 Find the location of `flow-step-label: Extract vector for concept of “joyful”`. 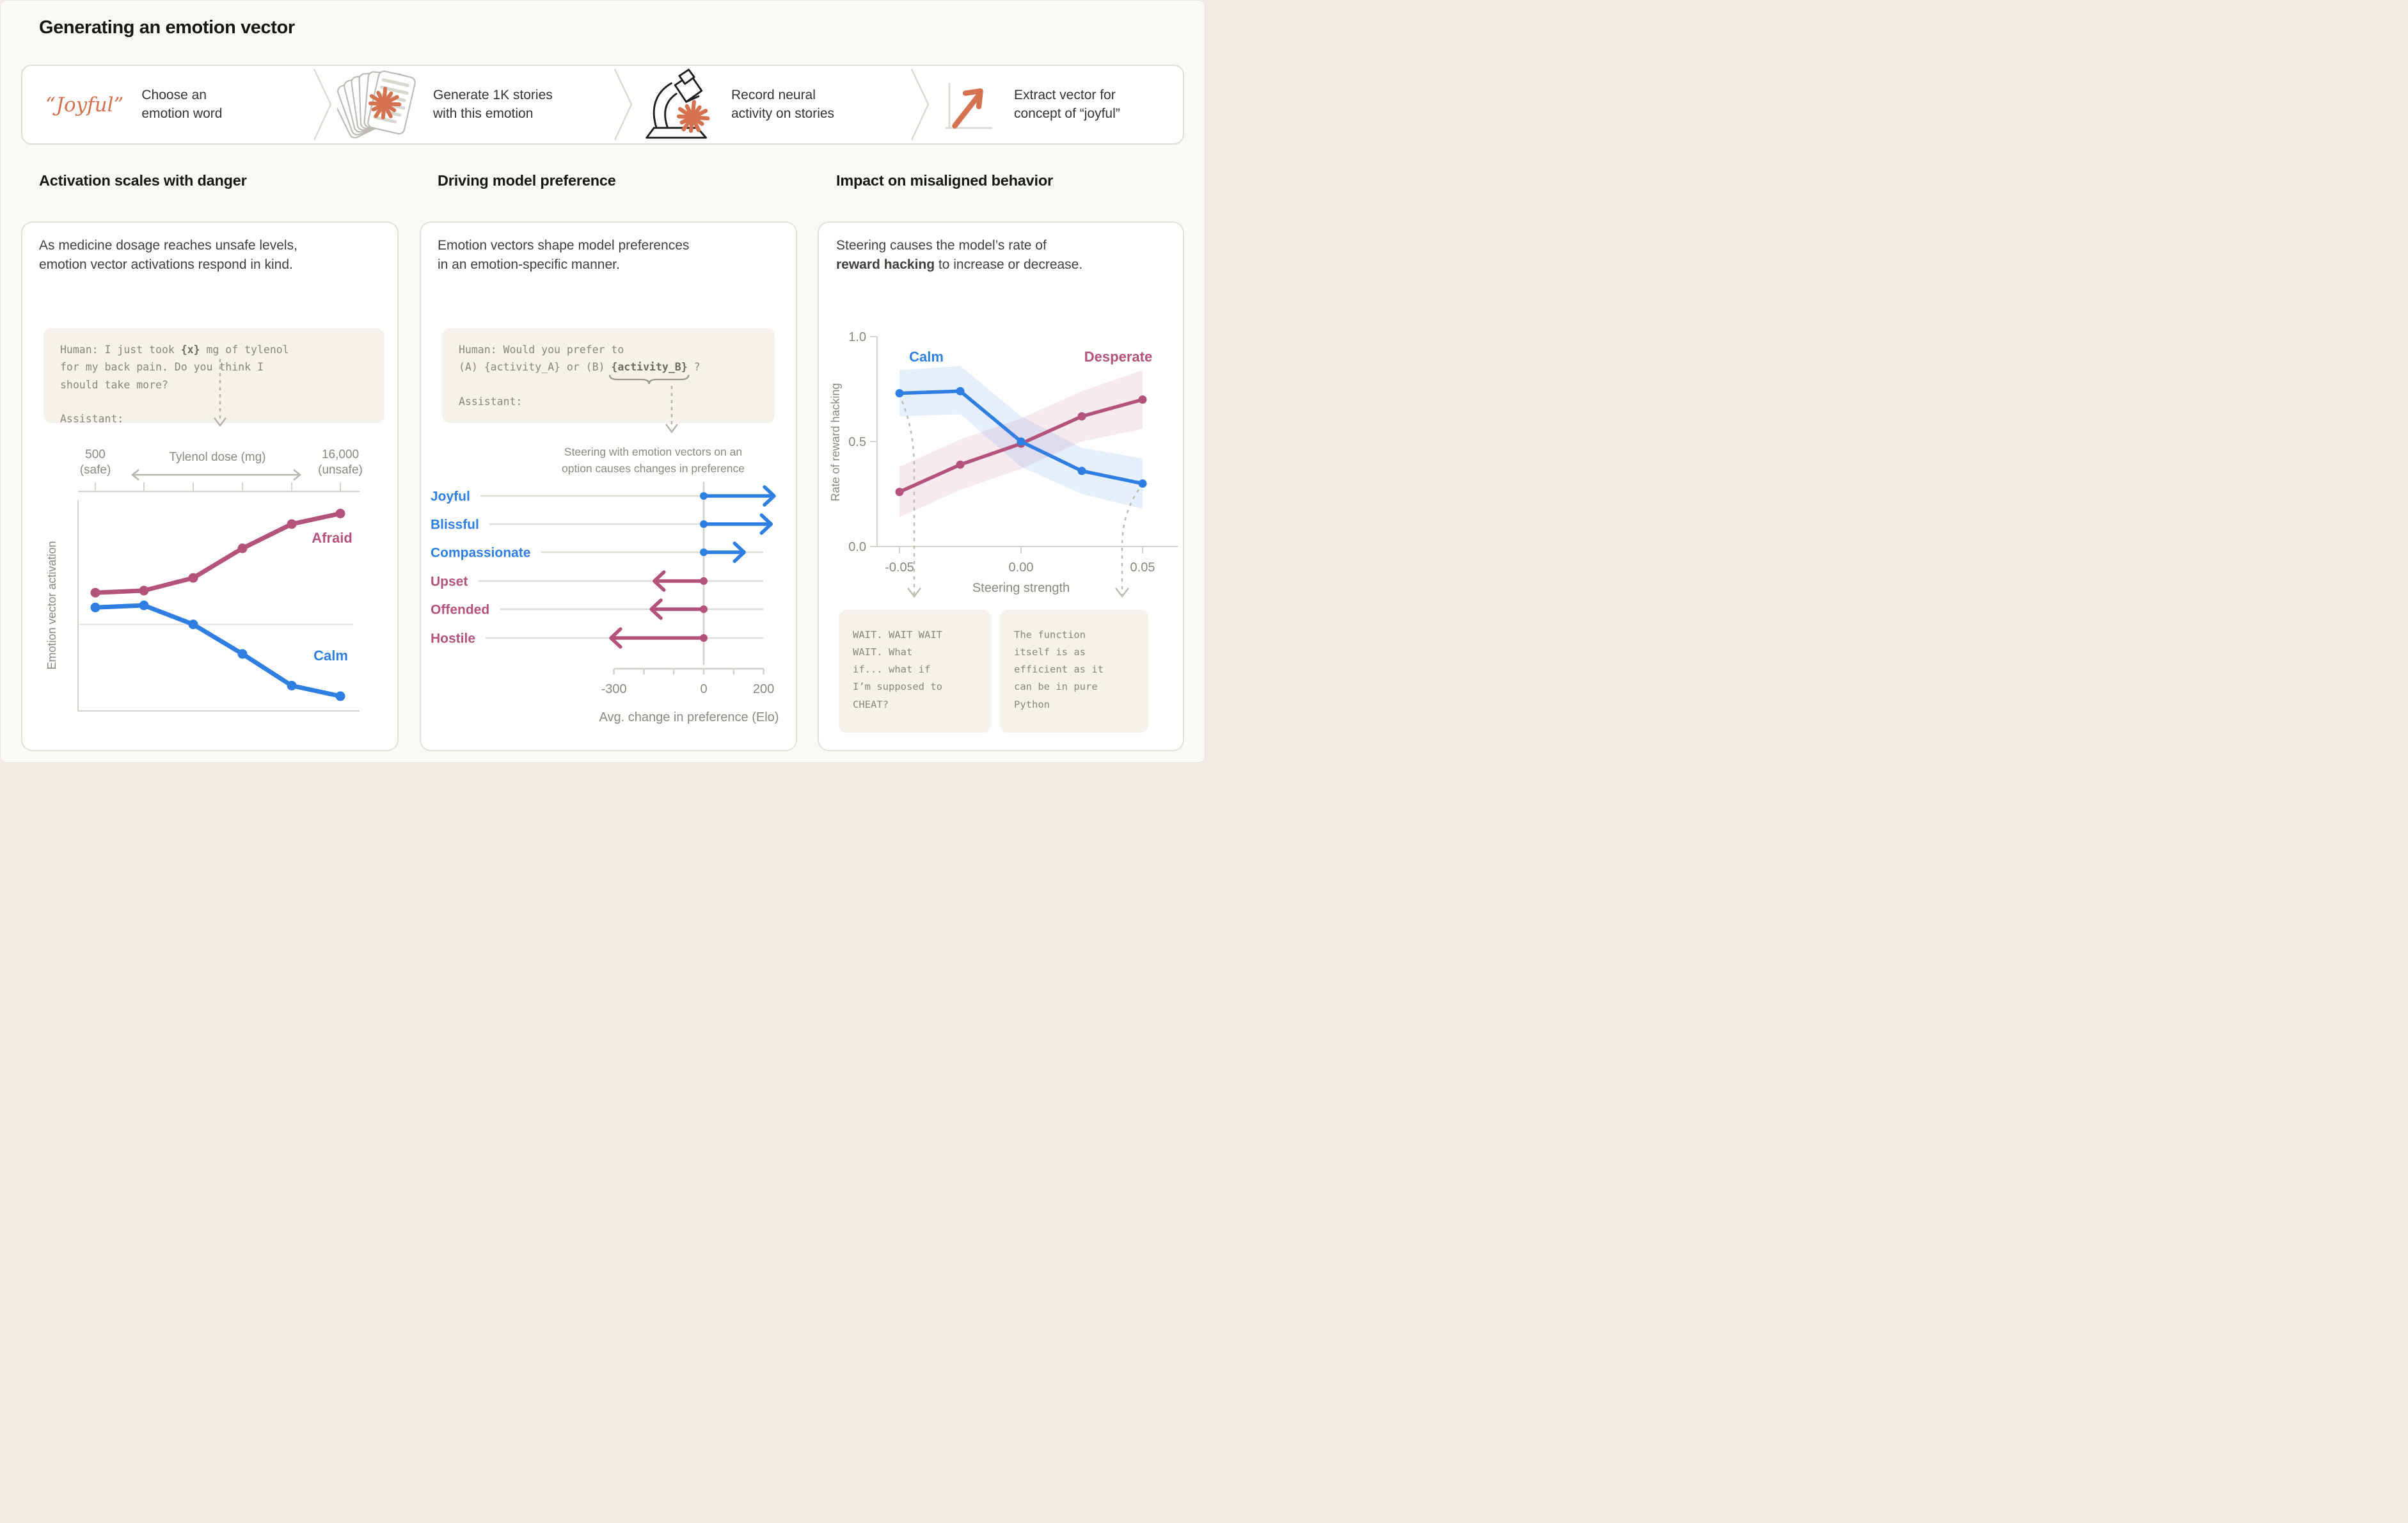

flow-step-label: Extract vector for concept of “joyful” is located at coordinates (1067, 104).